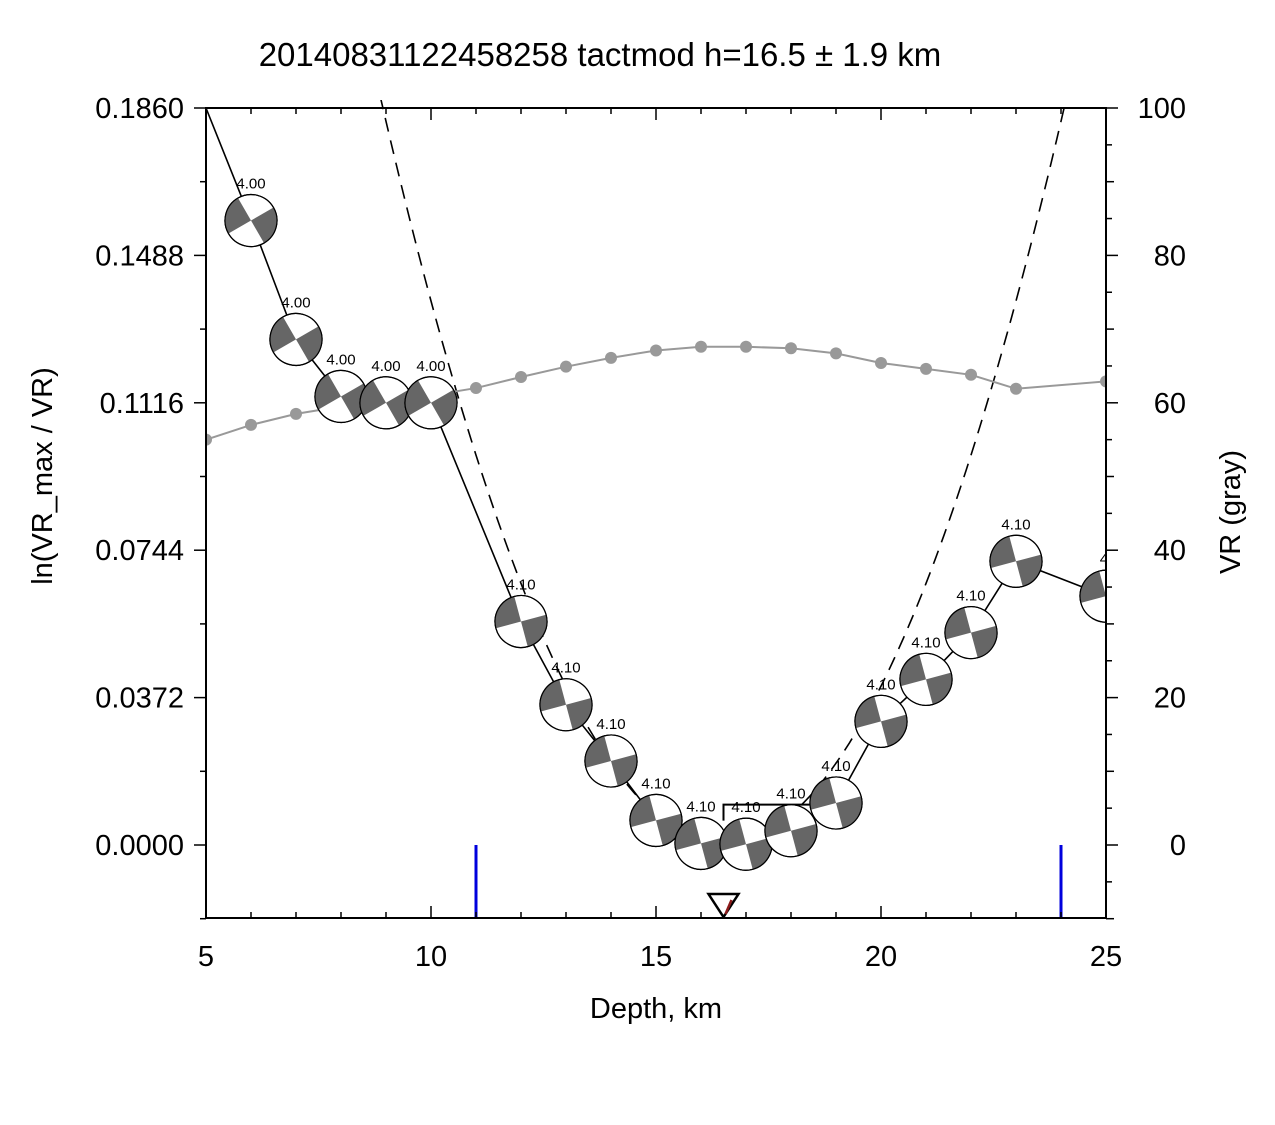 The image size is (1275, 1125). I want to click on y-tick-label-right: 0, so click(1178, 846).